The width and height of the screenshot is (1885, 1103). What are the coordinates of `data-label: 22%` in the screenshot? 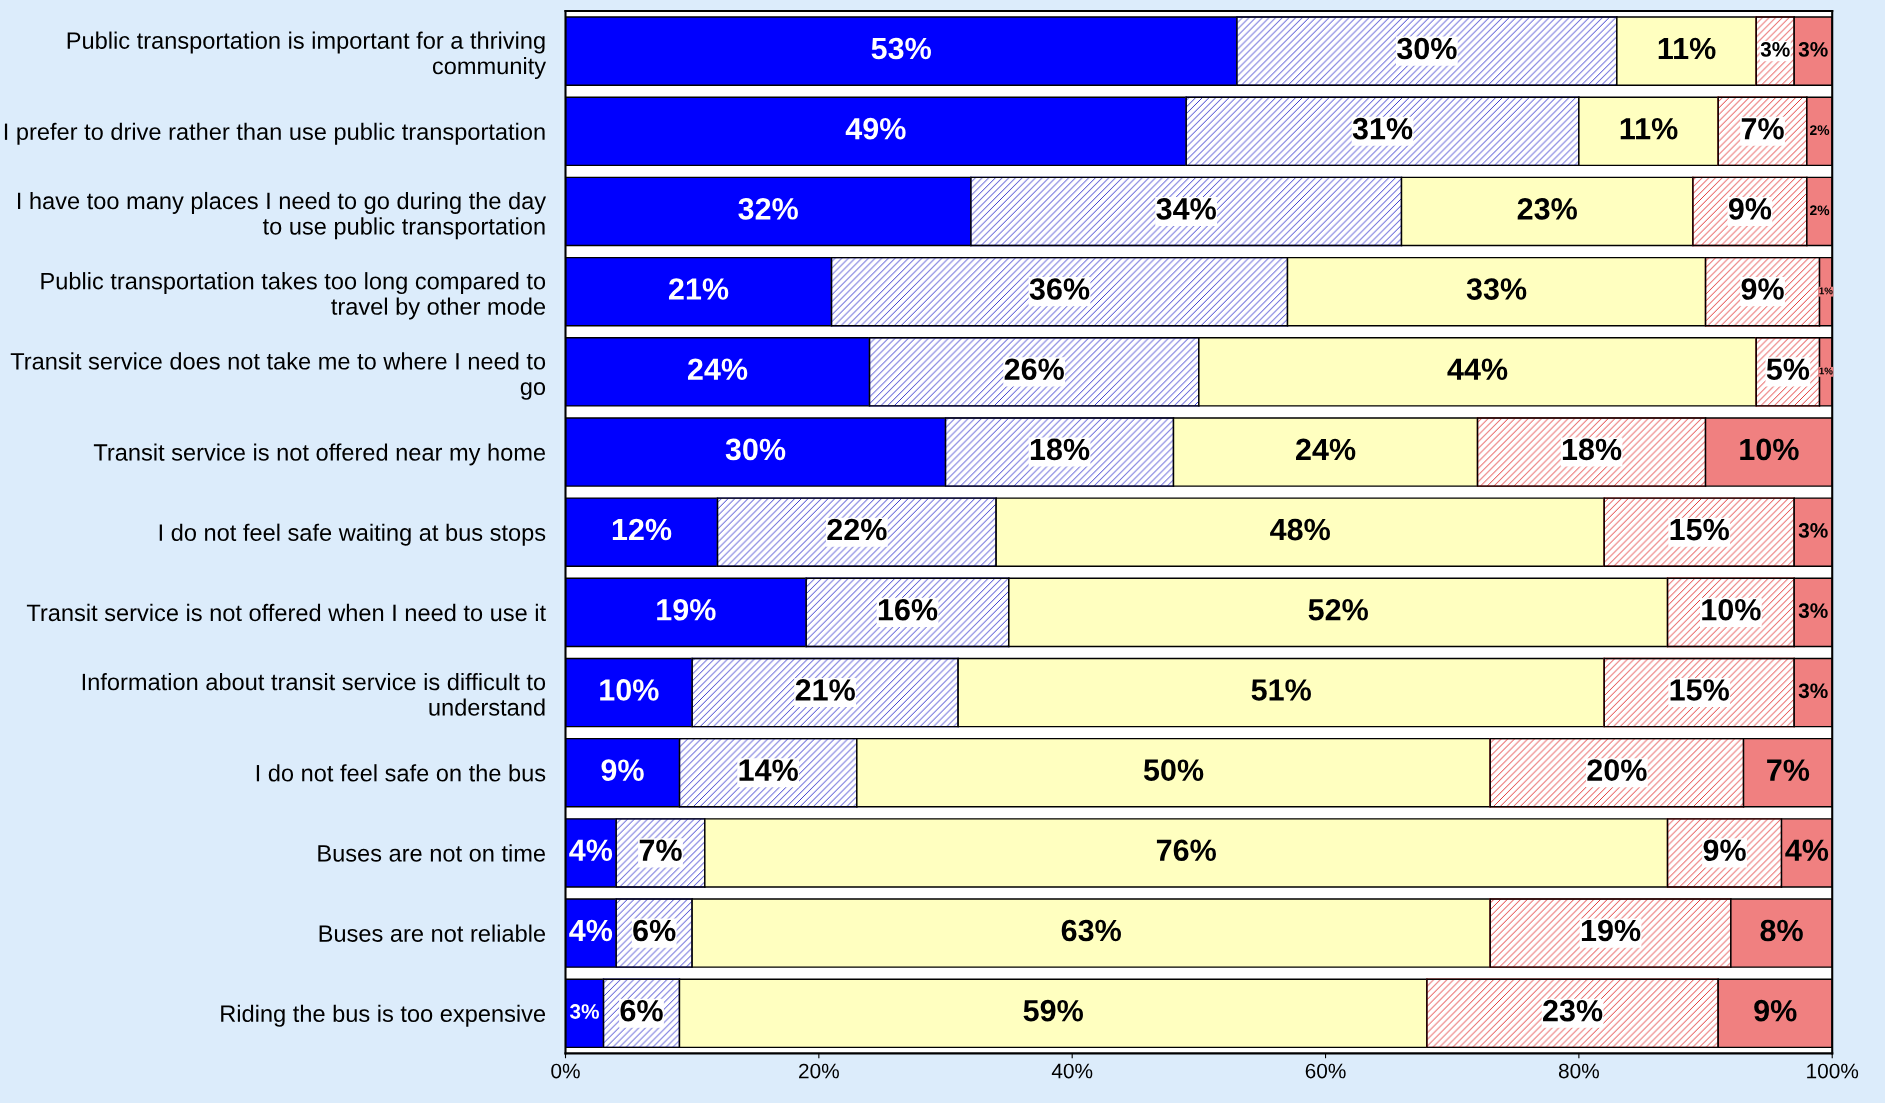 It's located at (857, 529).